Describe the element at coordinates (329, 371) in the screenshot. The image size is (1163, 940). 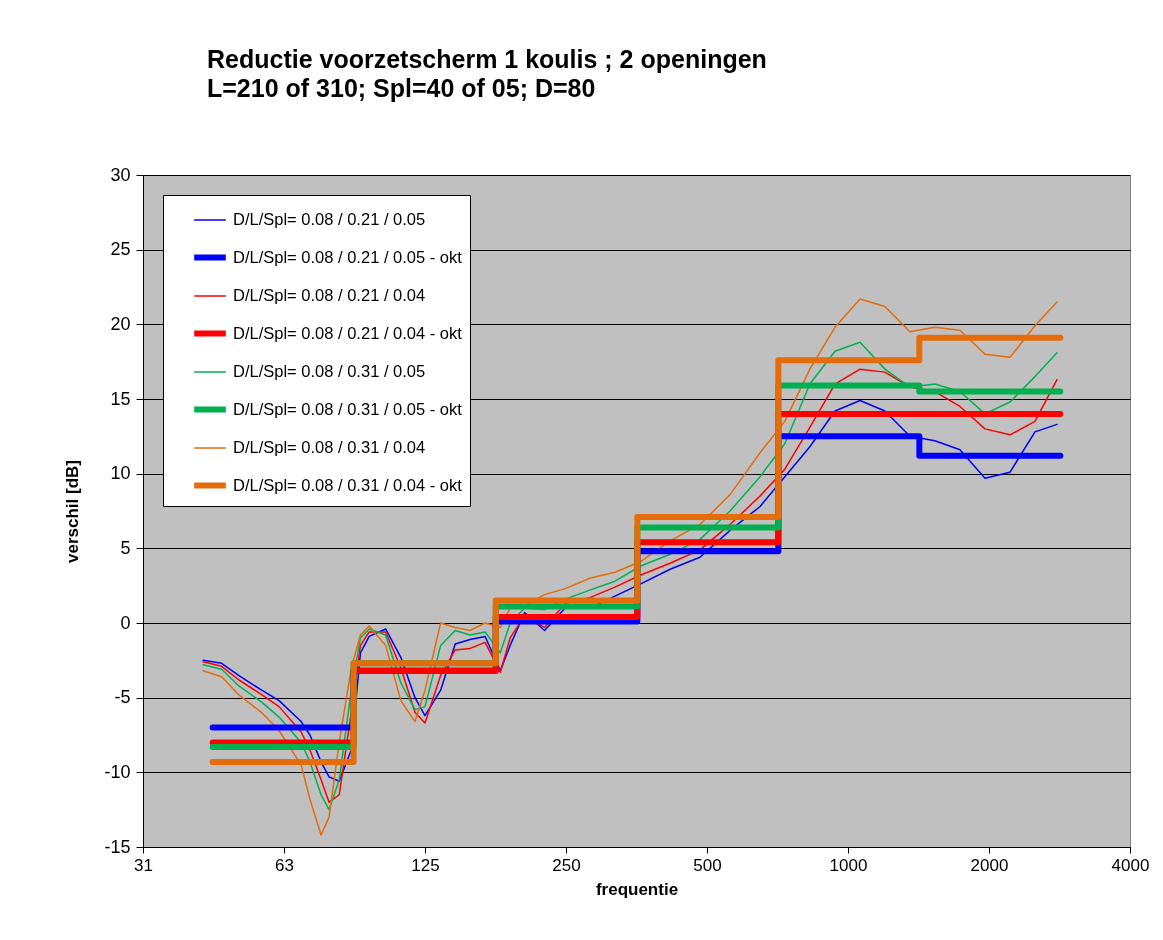
I see `legend-label: D/L/Spl= 0.08 / 0.31 / 0.05` at that location.